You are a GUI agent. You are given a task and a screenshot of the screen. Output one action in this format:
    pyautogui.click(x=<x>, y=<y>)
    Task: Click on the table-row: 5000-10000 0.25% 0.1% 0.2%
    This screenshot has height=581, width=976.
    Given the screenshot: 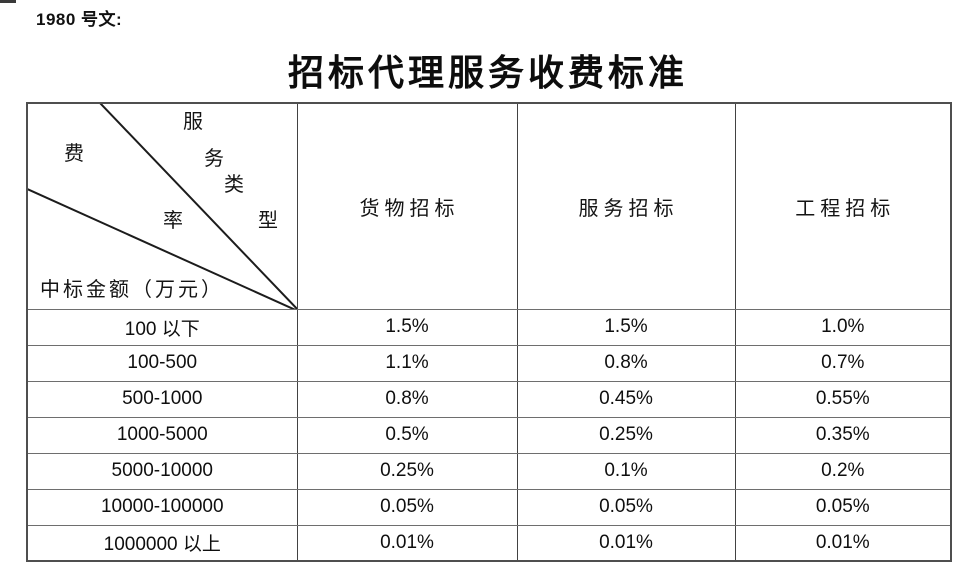 What is the action you would take?
    pyautogui.click(x=489, y=471)
    